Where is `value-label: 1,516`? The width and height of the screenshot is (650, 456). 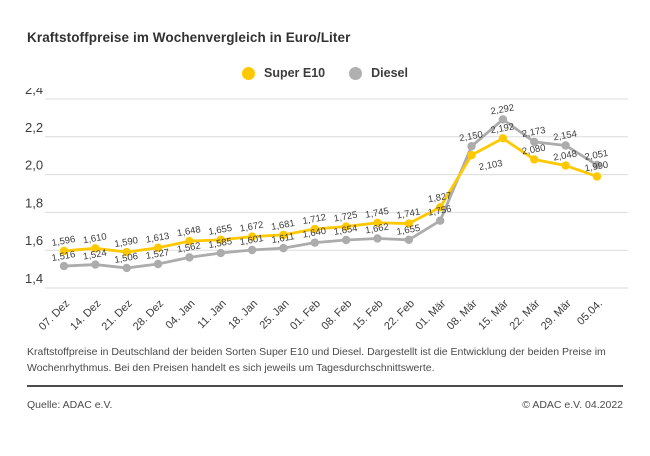 value-label: 1,516 is located at coordinates (63, 256).